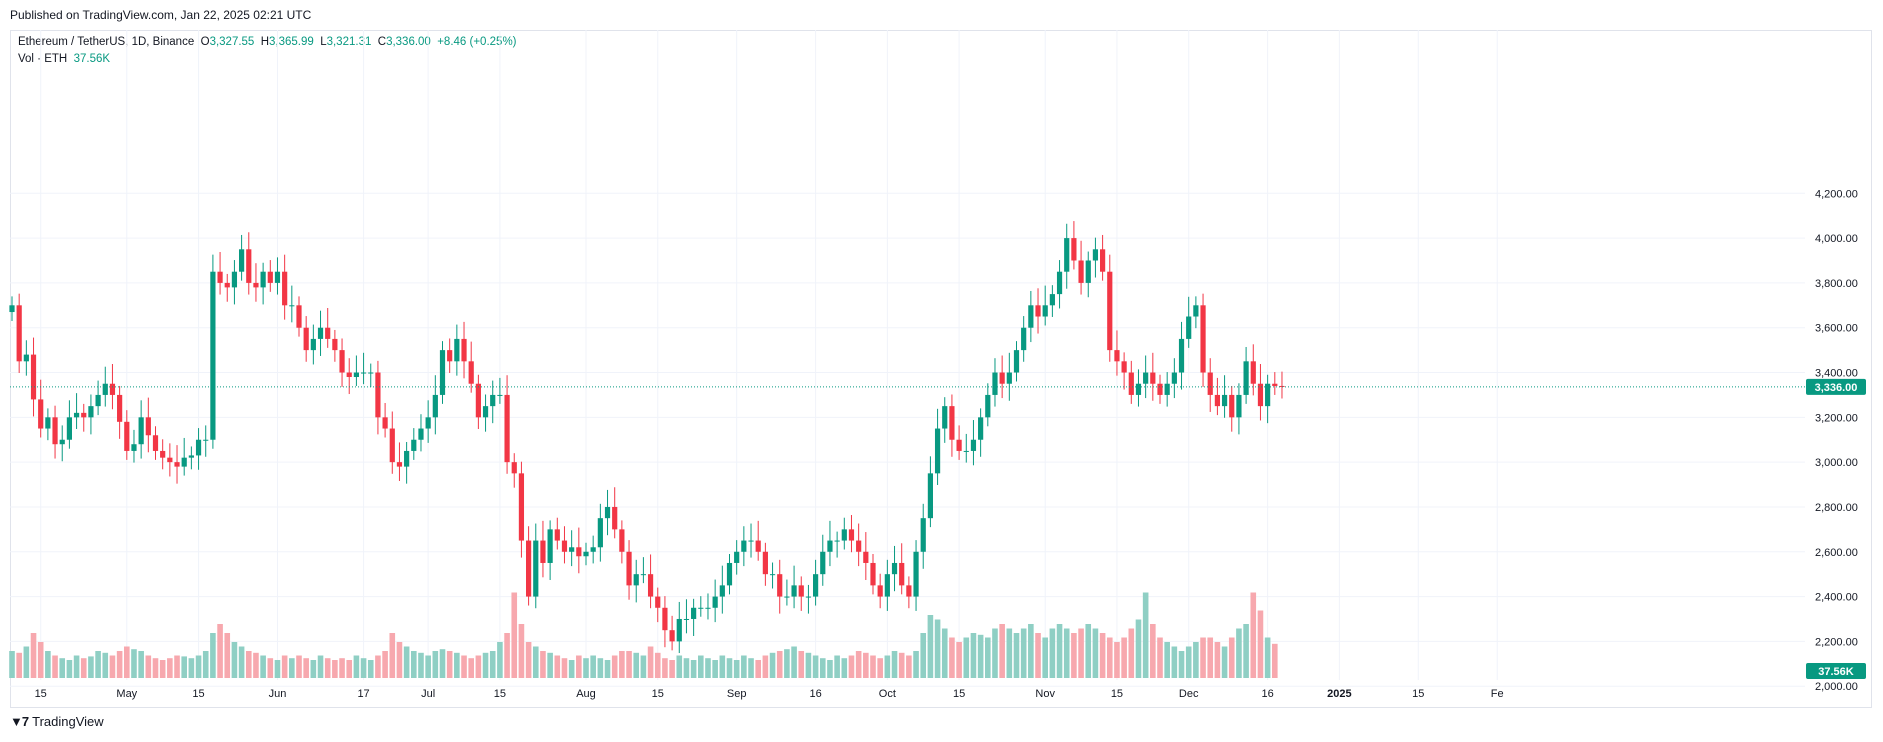  I want to click on price-tick-label: 3,800.00, so click(1836, 284).